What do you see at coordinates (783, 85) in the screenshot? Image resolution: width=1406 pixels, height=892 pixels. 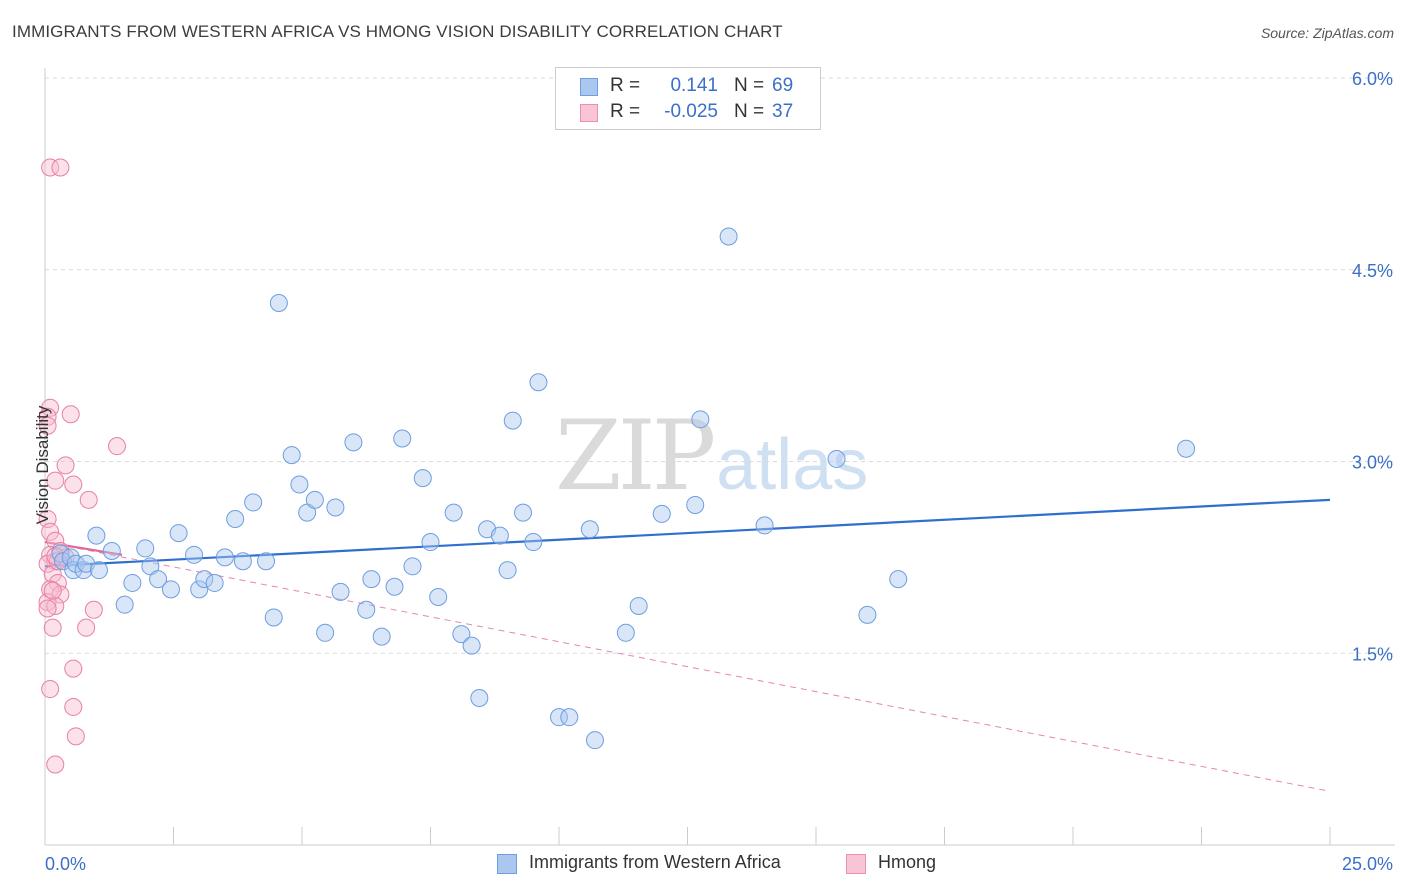 I see `stats-n-value: 69` at bounding box center [783, 85].